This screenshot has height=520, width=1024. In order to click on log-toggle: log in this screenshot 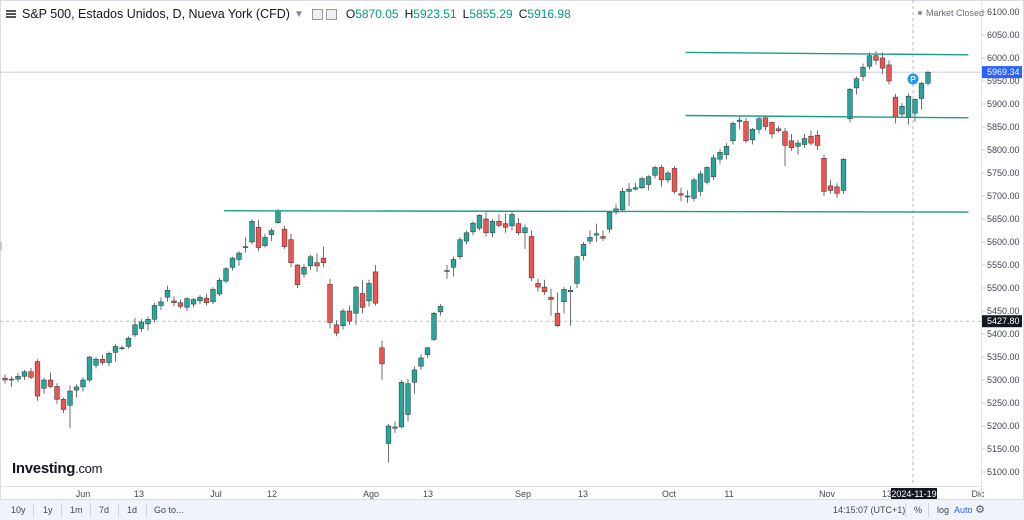, I will do `click(943, 510)`.